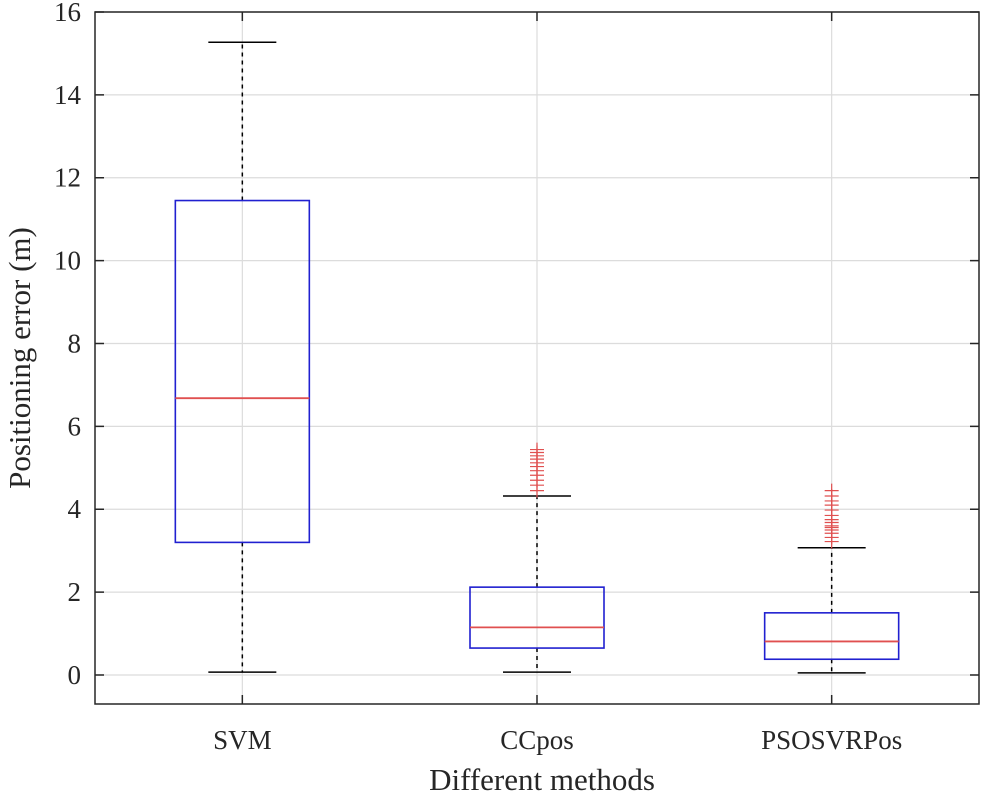 The width and height of the screenshot is (992, 802). Describe the element at coordinates (67, 178) in the screenshot. I see `y-tick-label: 12` at that location.